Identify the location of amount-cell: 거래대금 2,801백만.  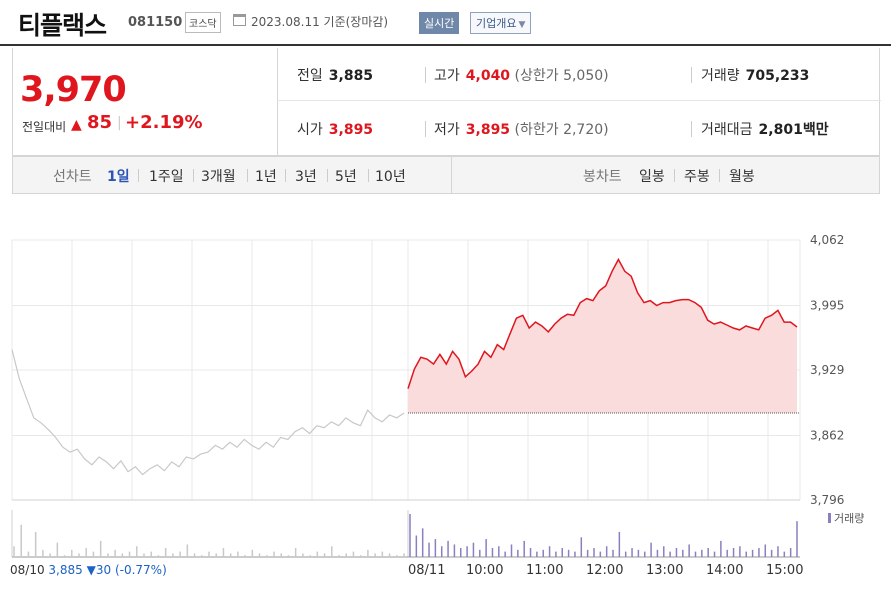
(765, 129).